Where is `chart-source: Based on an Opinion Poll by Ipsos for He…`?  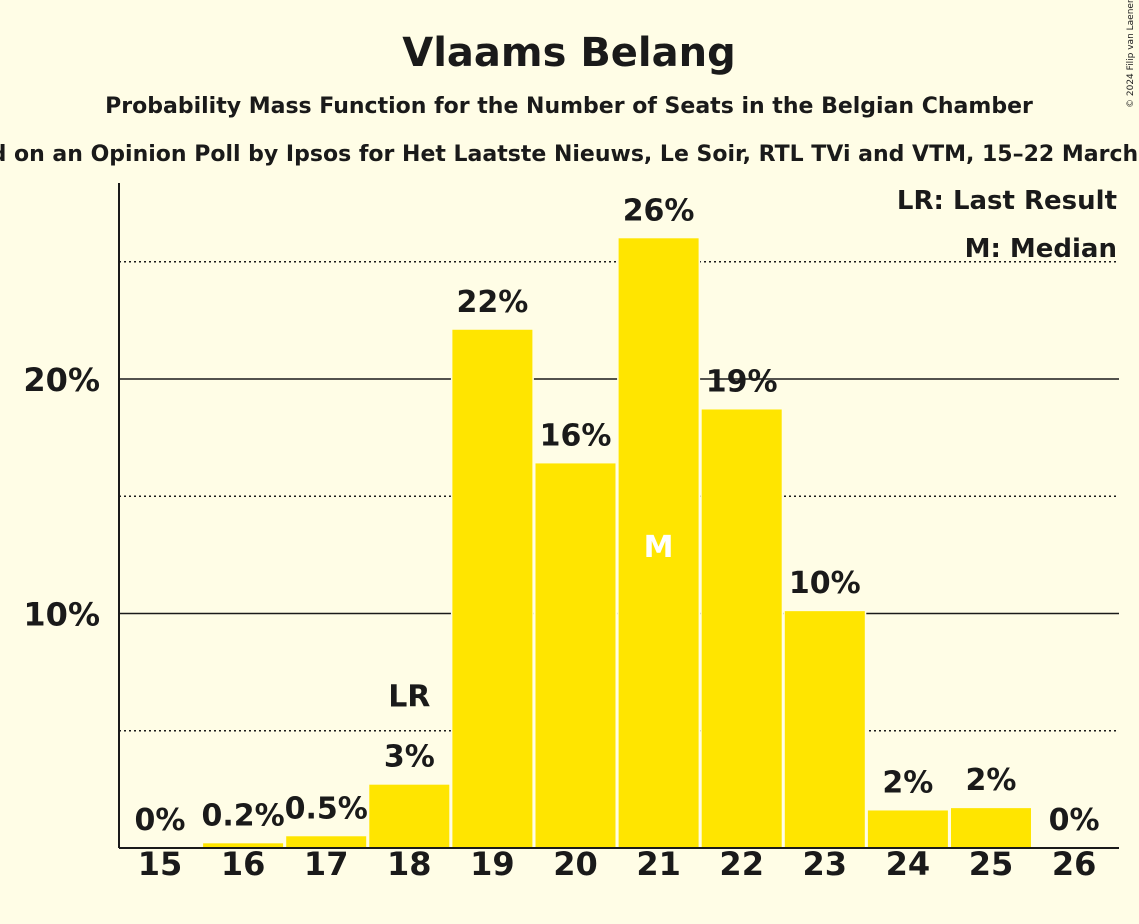
chart-source: Based on an Opinion Poll by Ipsos for He… is located at coordinates (569, 154).